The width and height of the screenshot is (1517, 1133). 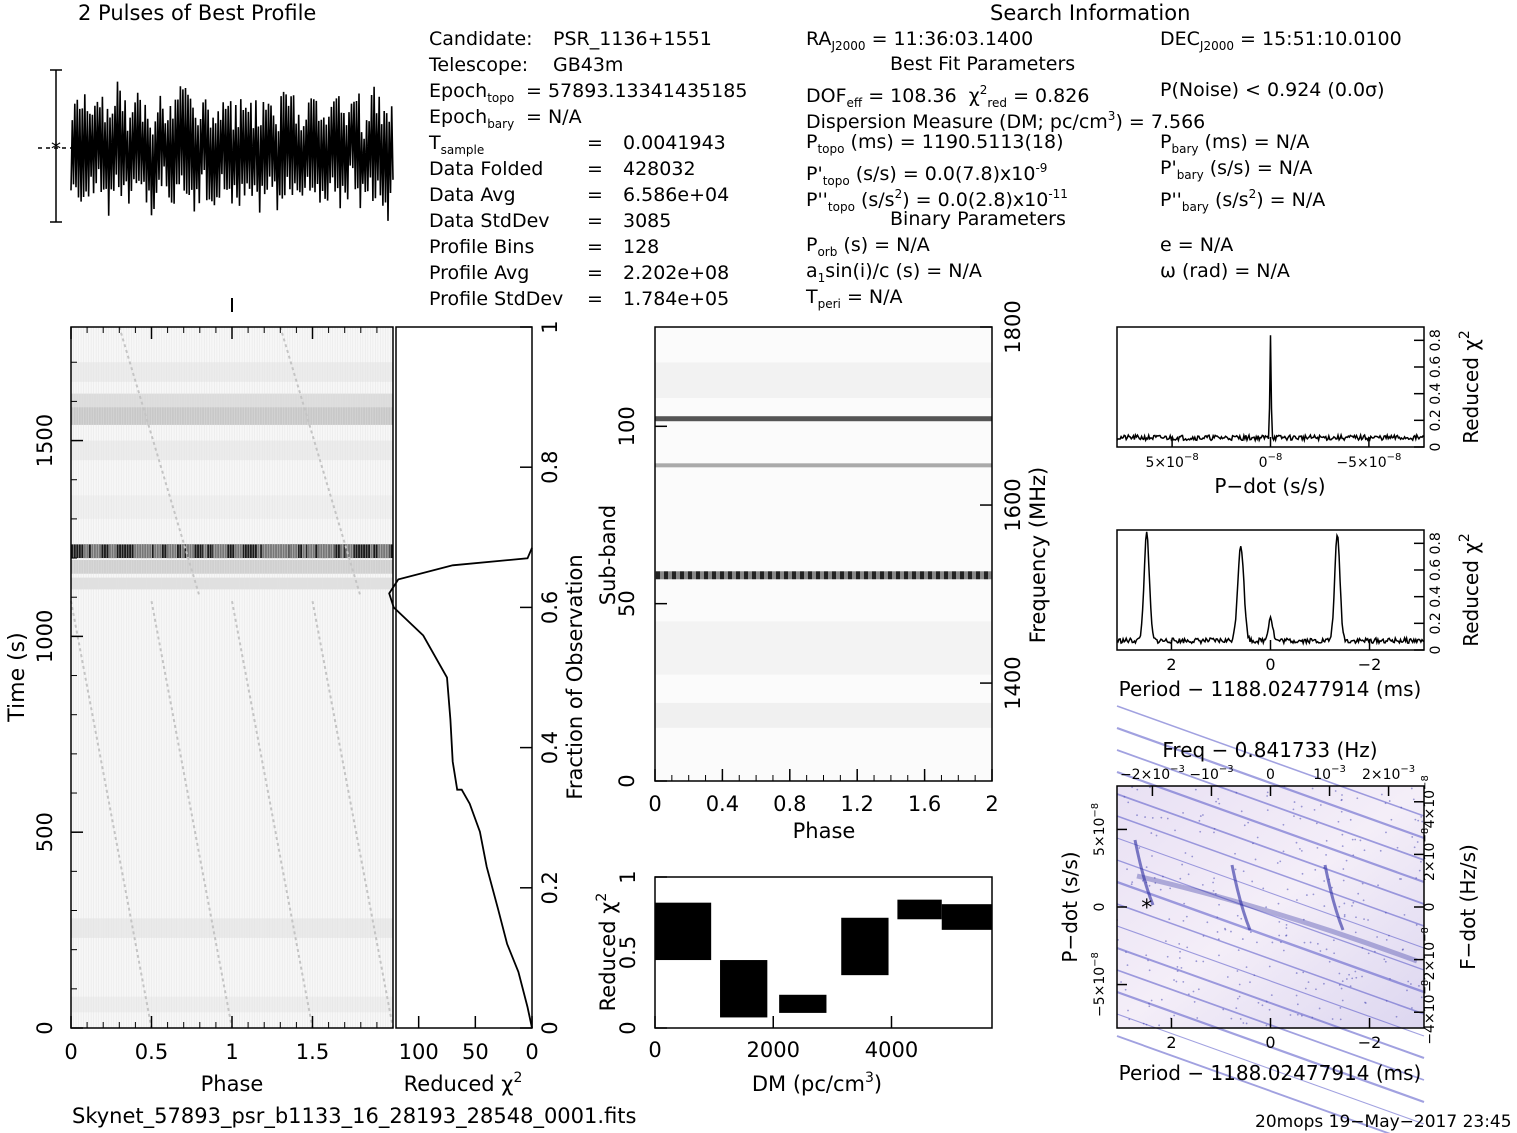 What do you see at coordinates (632, 39) in the screenshot?
I see `info-value: PSR_1136+1551` at bounding box center [632, 39].